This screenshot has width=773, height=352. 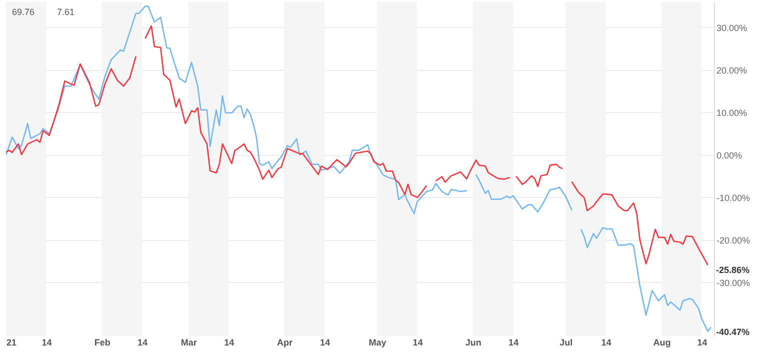 I want to click on x-tick-label: Jul, so click(x=566, y=343).